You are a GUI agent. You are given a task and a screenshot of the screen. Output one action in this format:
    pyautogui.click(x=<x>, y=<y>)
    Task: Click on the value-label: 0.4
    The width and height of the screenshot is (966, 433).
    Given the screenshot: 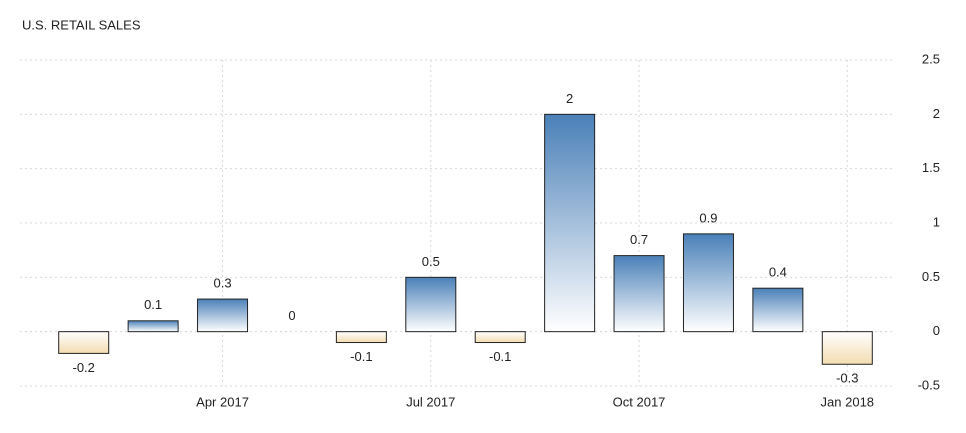 What is the action you would take?
    pyautogui.click(x=778, y=272)
    